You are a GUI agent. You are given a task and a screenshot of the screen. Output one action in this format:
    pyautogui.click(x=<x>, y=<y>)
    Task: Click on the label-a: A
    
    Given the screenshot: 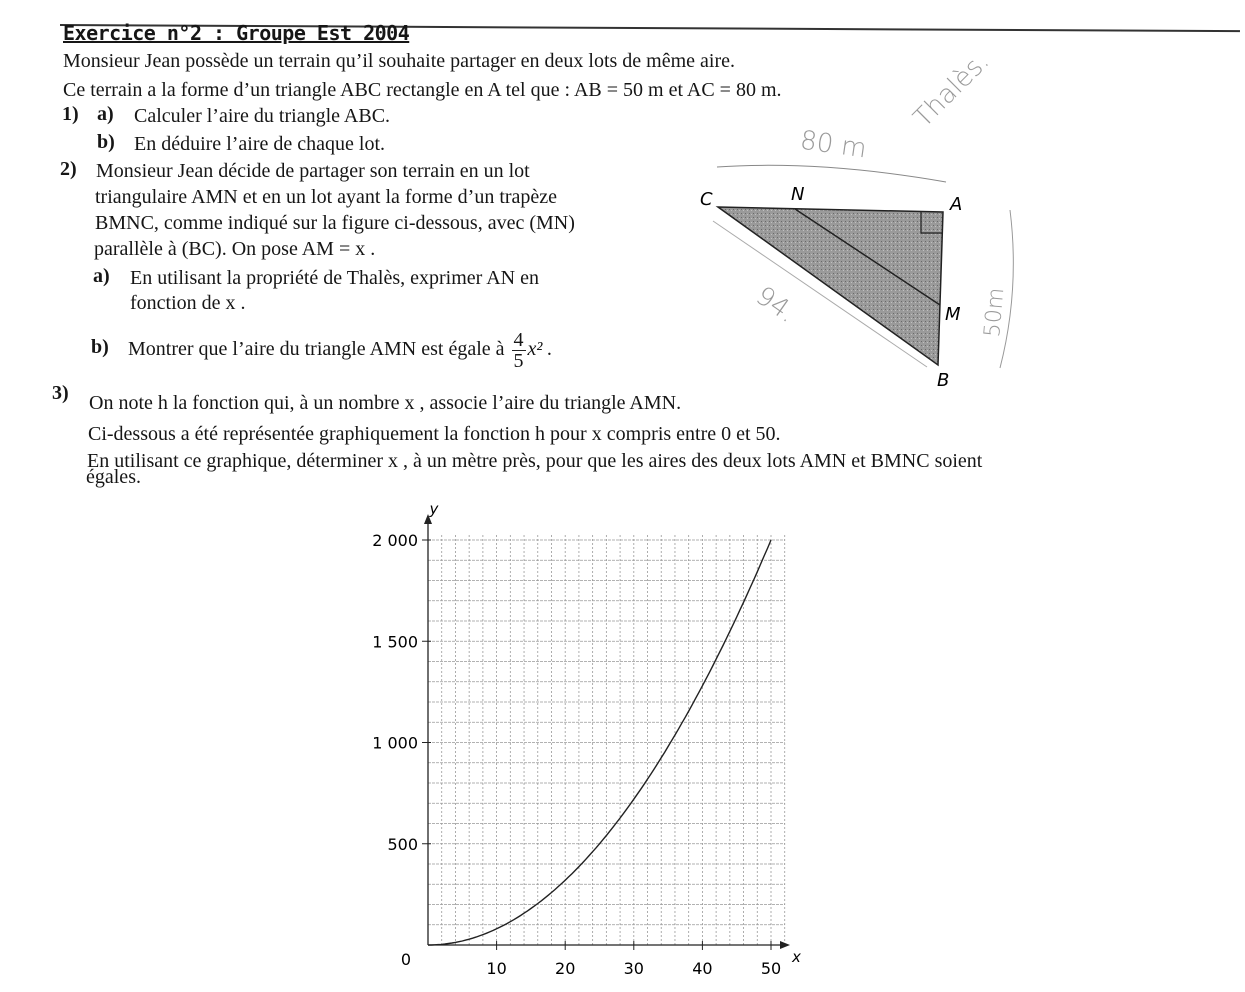 What is the action you would take?
    pyautogui.click(x=955, y=204)
    